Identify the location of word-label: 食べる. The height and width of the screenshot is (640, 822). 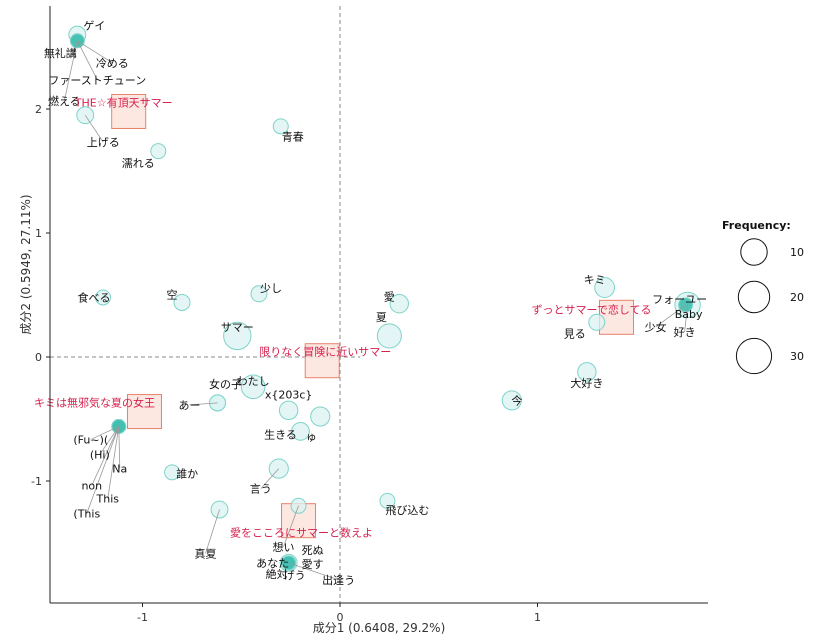
(94, 297).